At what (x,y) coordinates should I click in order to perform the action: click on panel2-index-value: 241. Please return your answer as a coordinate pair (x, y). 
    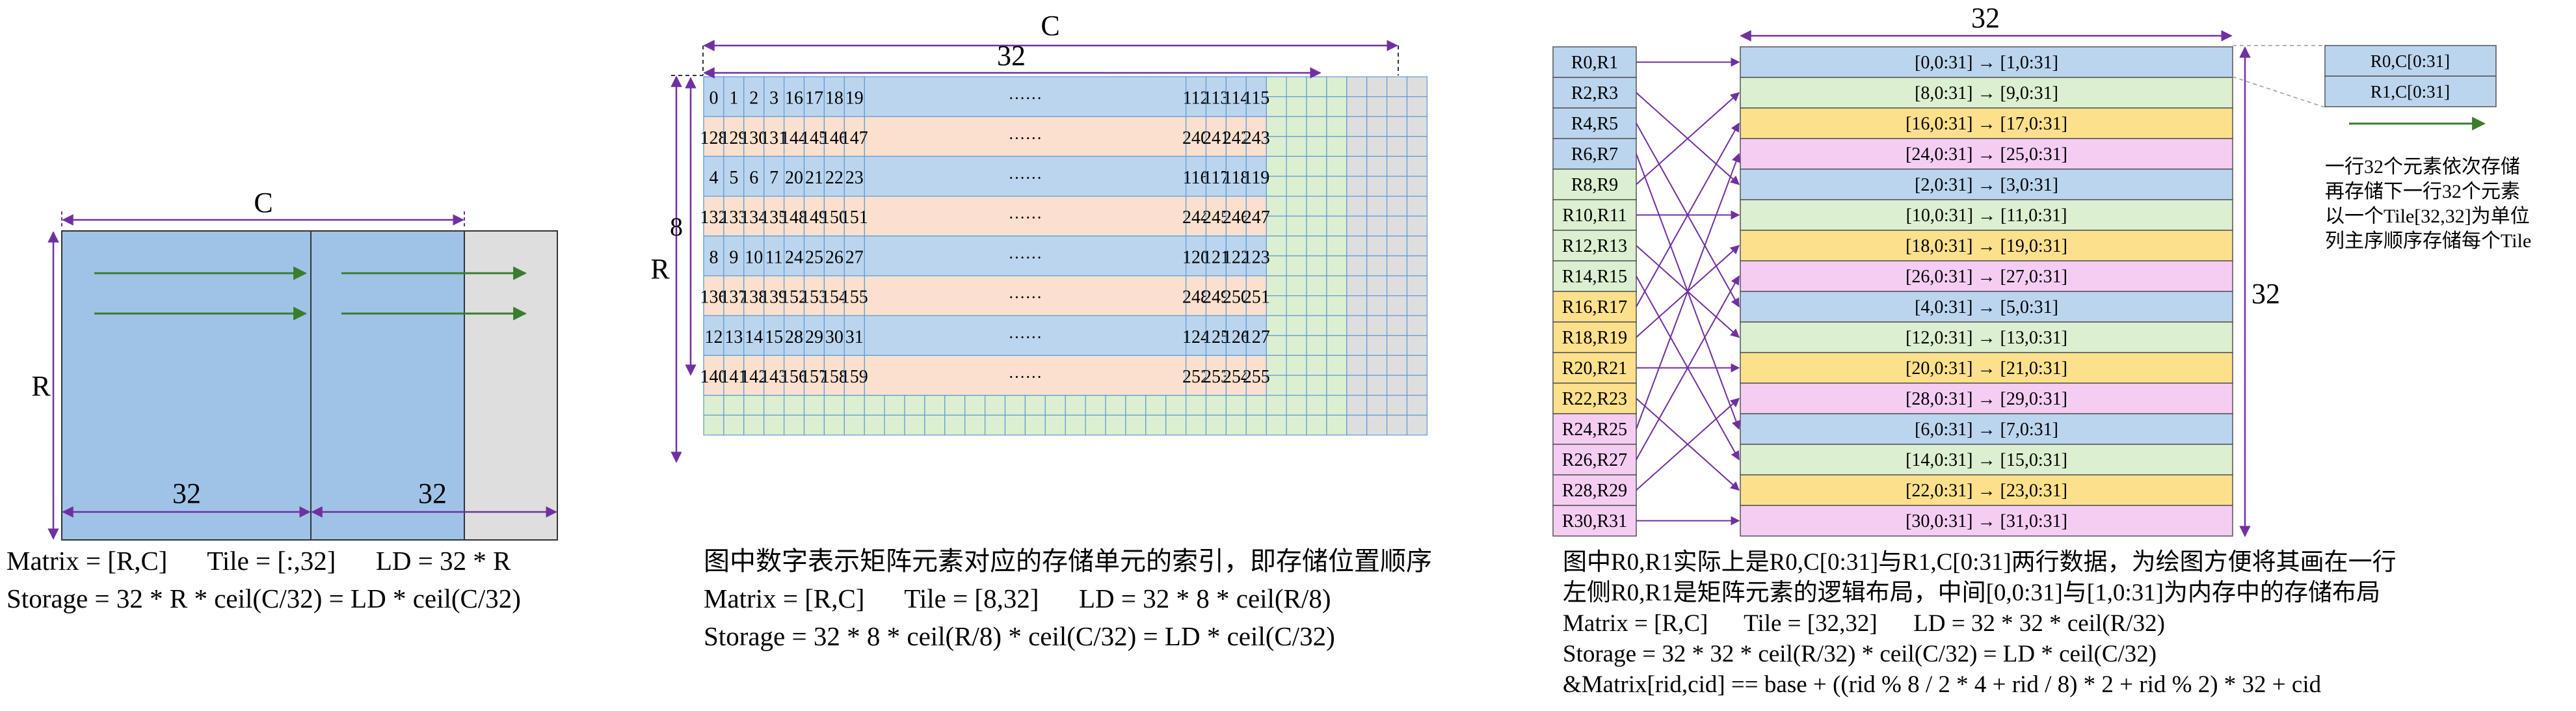
    Looking at the image, I should click on (1216, 138).